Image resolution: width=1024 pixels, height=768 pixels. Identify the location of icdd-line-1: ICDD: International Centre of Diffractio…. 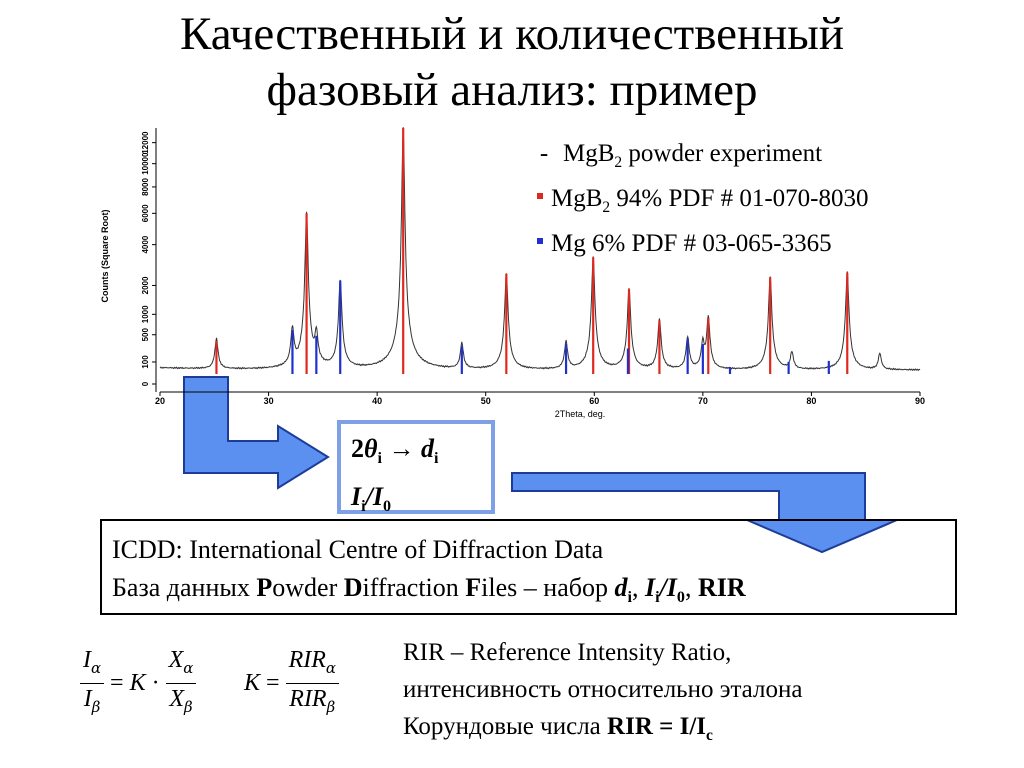
(358, 549).